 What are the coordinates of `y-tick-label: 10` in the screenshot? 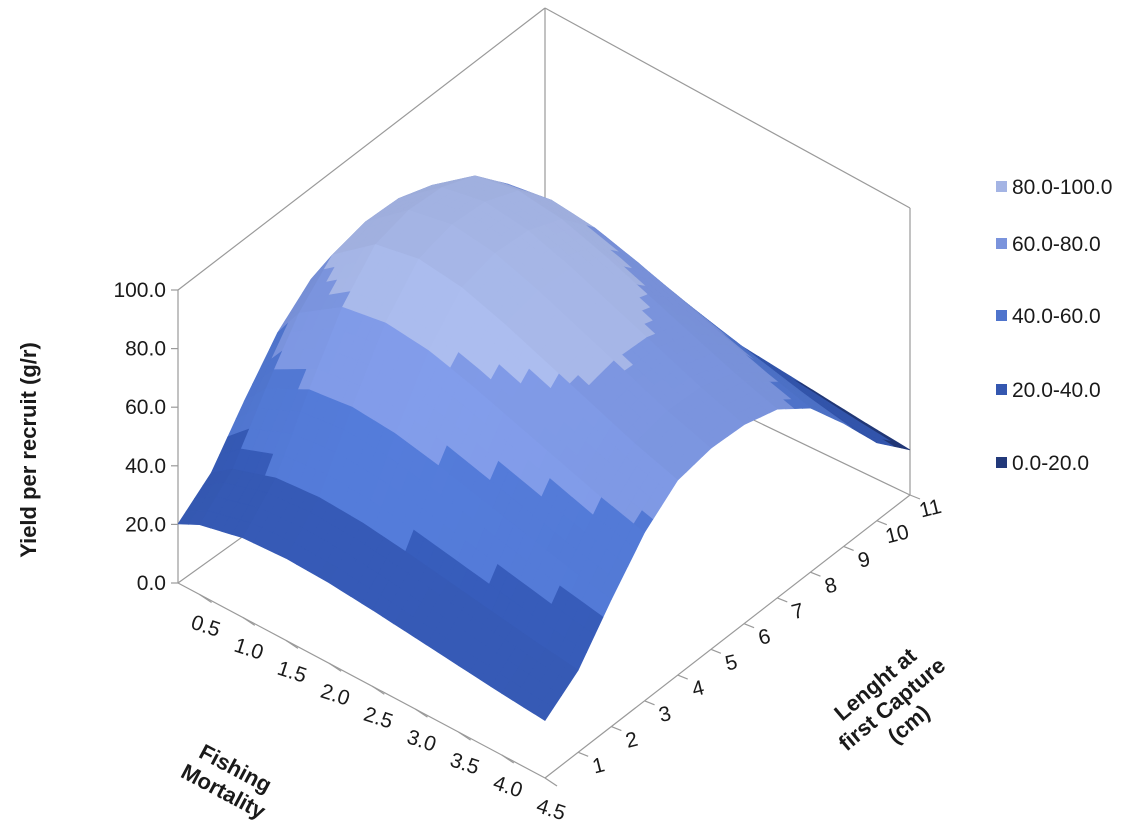 It's located at (897, 534).